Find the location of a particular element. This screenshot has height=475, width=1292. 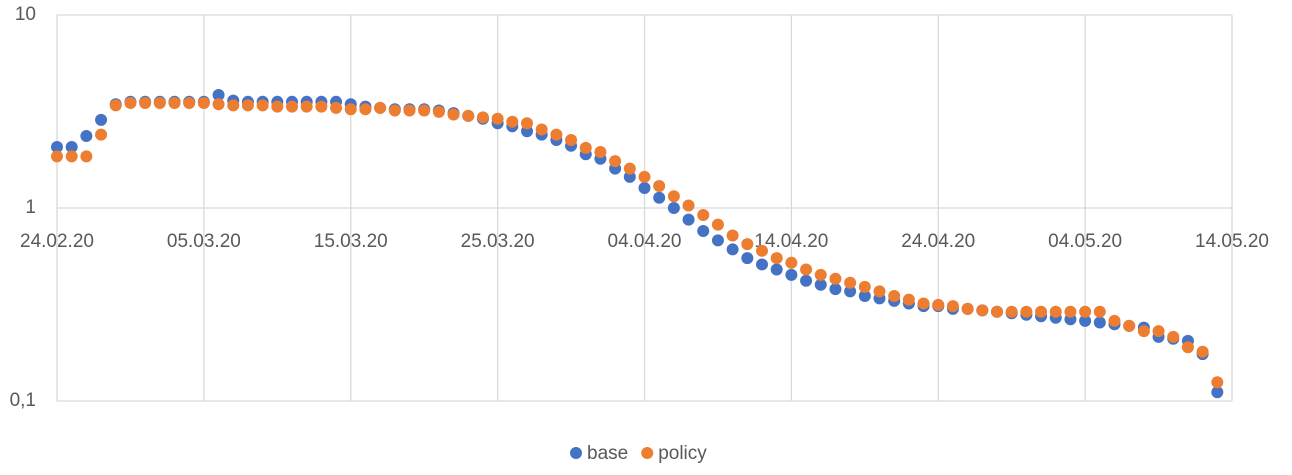

y-tick-label: 1 is located at coordinates (30, 207).